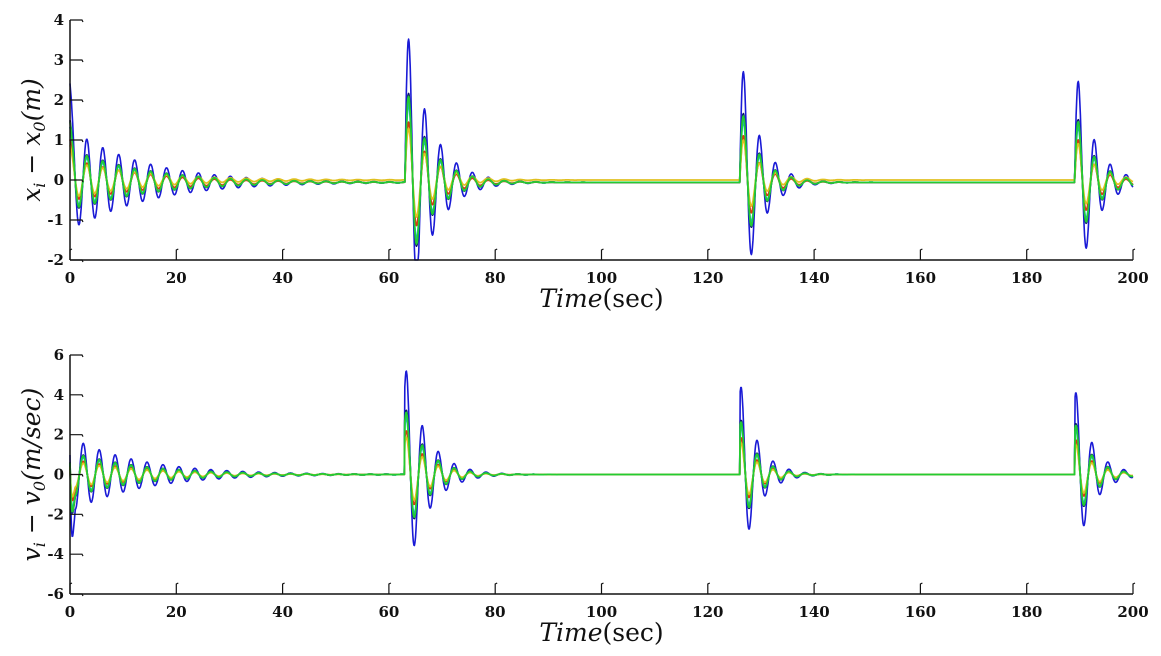  What do you see at coordinates (55, 594) in the screenshot?
I see `y-tick-label: -6` at bounding box center [55, 594].